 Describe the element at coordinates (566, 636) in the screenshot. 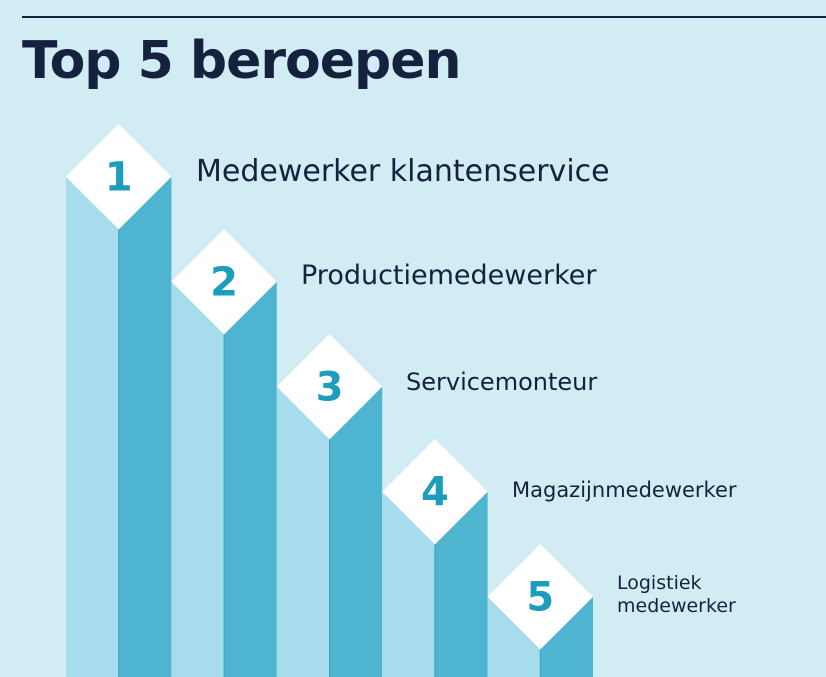

I see `podium-column-5-dark-face` at that location.